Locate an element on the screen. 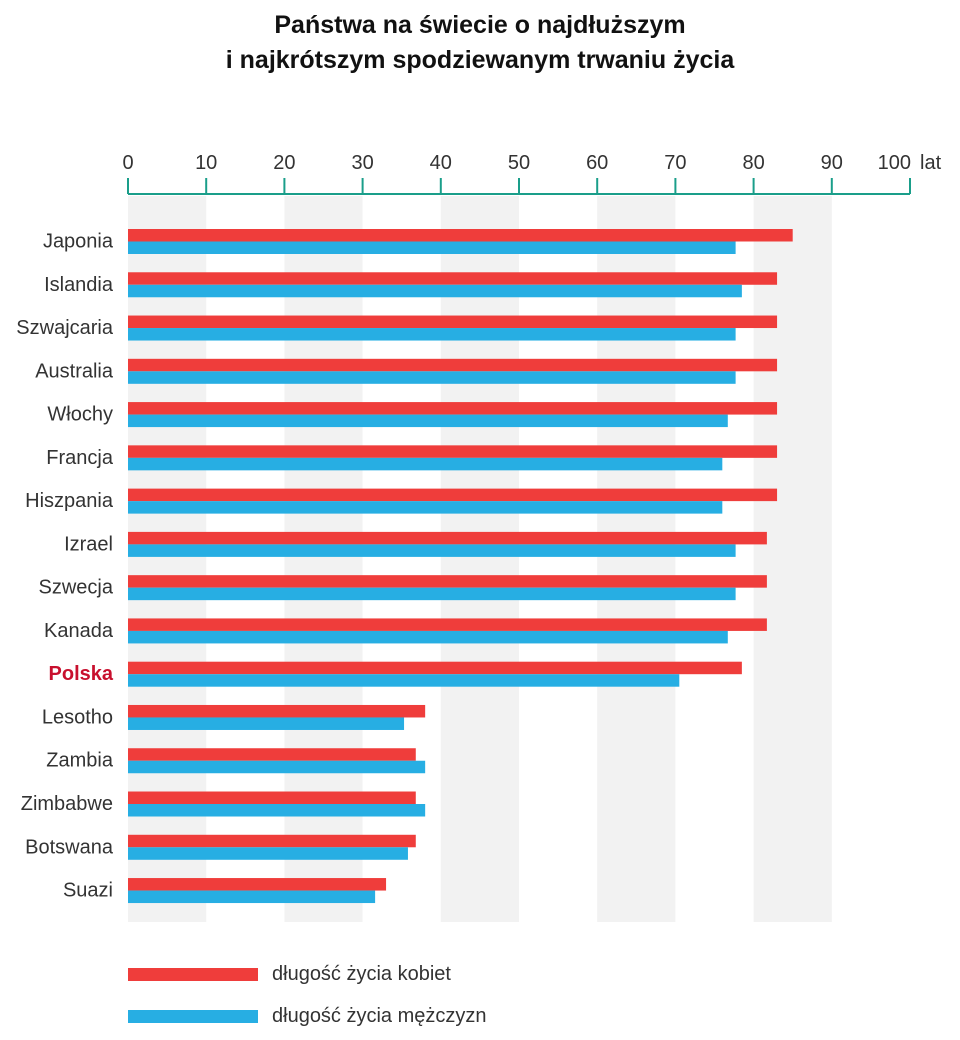 Image resolution: width=960 pixels, height=1040 pixels. x-tick-label: 30 is located at coordinates (362, 163).